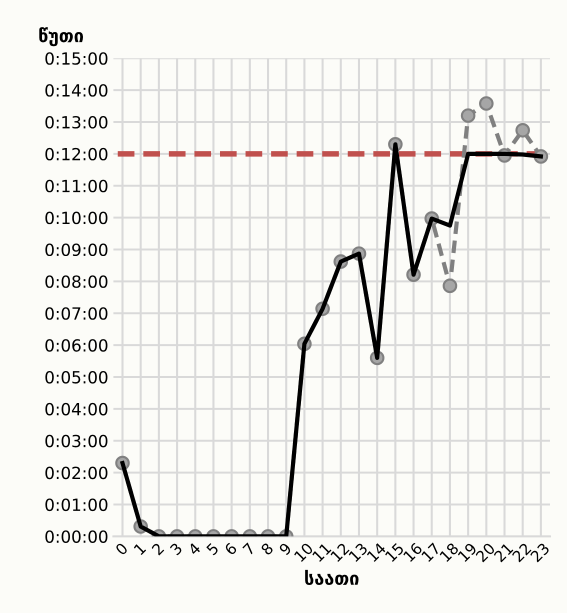 The height and width of the screenshot is (613, 567). Describe the element at coordinates (76, 186) in the screenshot. I see `y-tick-label: 0:11:00` at that location.